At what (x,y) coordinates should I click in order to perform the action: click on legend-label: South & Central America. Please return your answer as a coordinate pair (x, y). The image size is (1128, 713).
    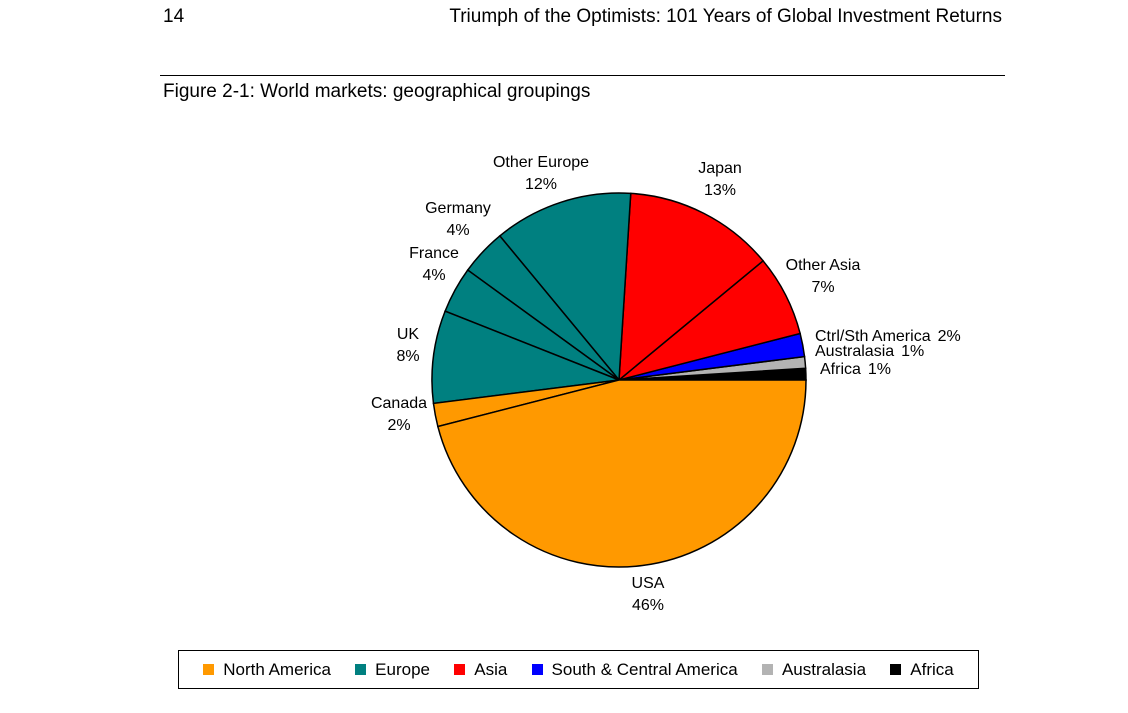
    Looking at the image, I should click on (644, 669).